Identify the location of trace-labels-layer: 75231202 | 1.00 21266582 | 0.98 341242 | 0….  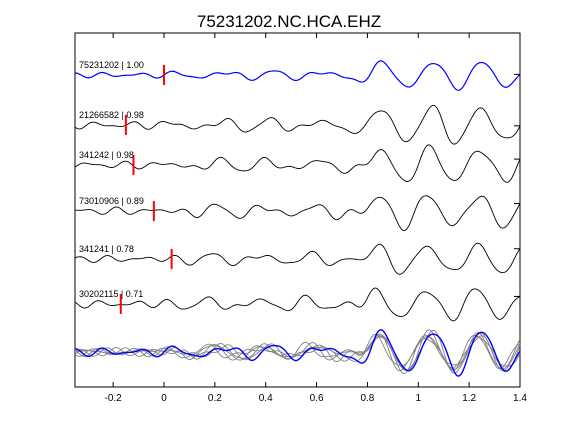
(111, 179).